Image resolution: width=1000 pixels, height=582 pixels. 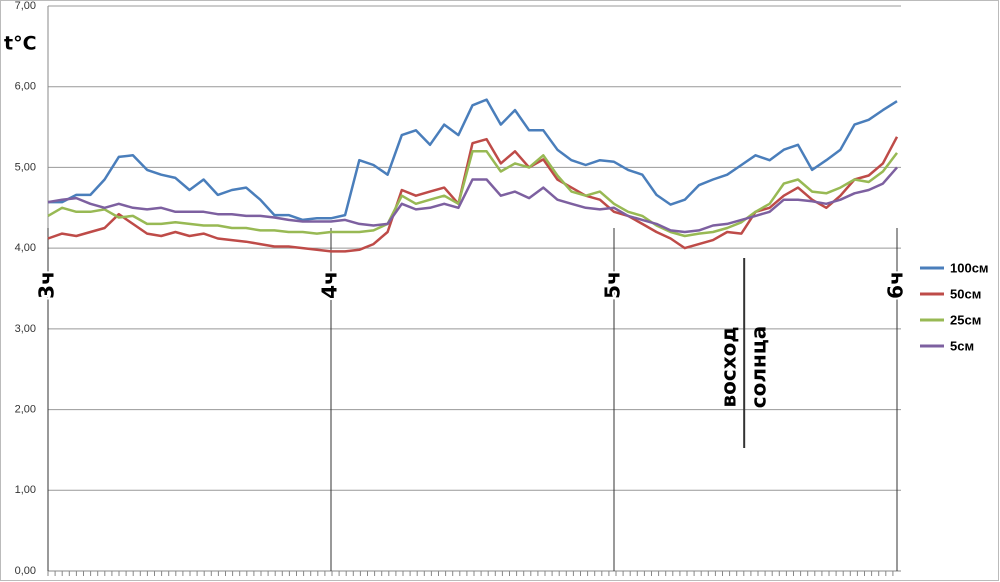 What do you see at coordinates (965, 293) in the screenshot?
I see `legend-label: 50см` at bounding box center [965, 293].